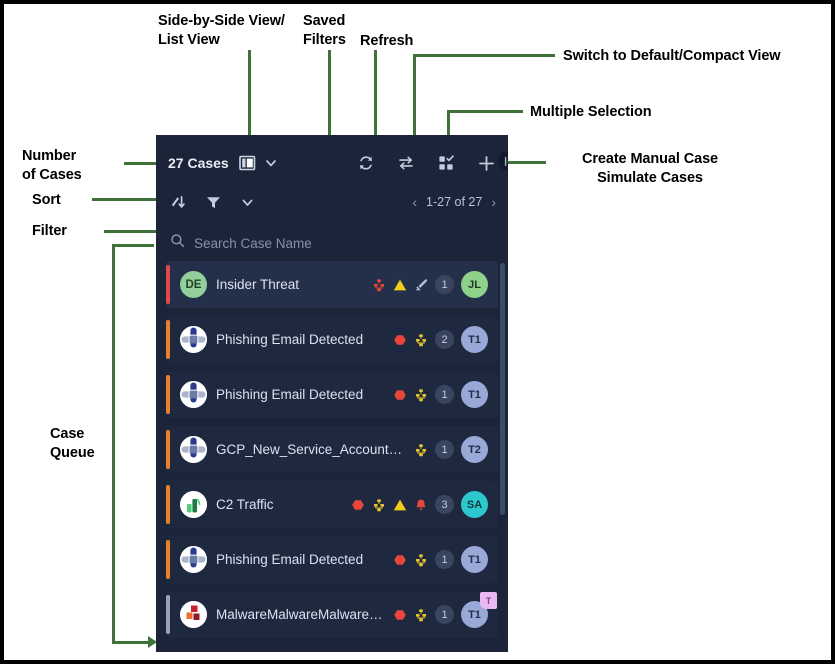 The width and height of the screenshot is (835, 664). What do you see at coordinates (152, 642) in the screenshot?
I see `leader-arrow-case-queue` at bounding box center [152, 642].